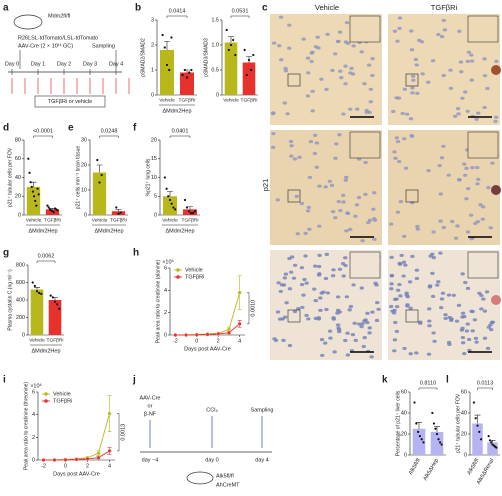 Image resolution: width=502 pixels, height=496 pixels. Describe the element at coordinates (43, 131) in the screenshot. I see `p-value: <0.0001` at that location.